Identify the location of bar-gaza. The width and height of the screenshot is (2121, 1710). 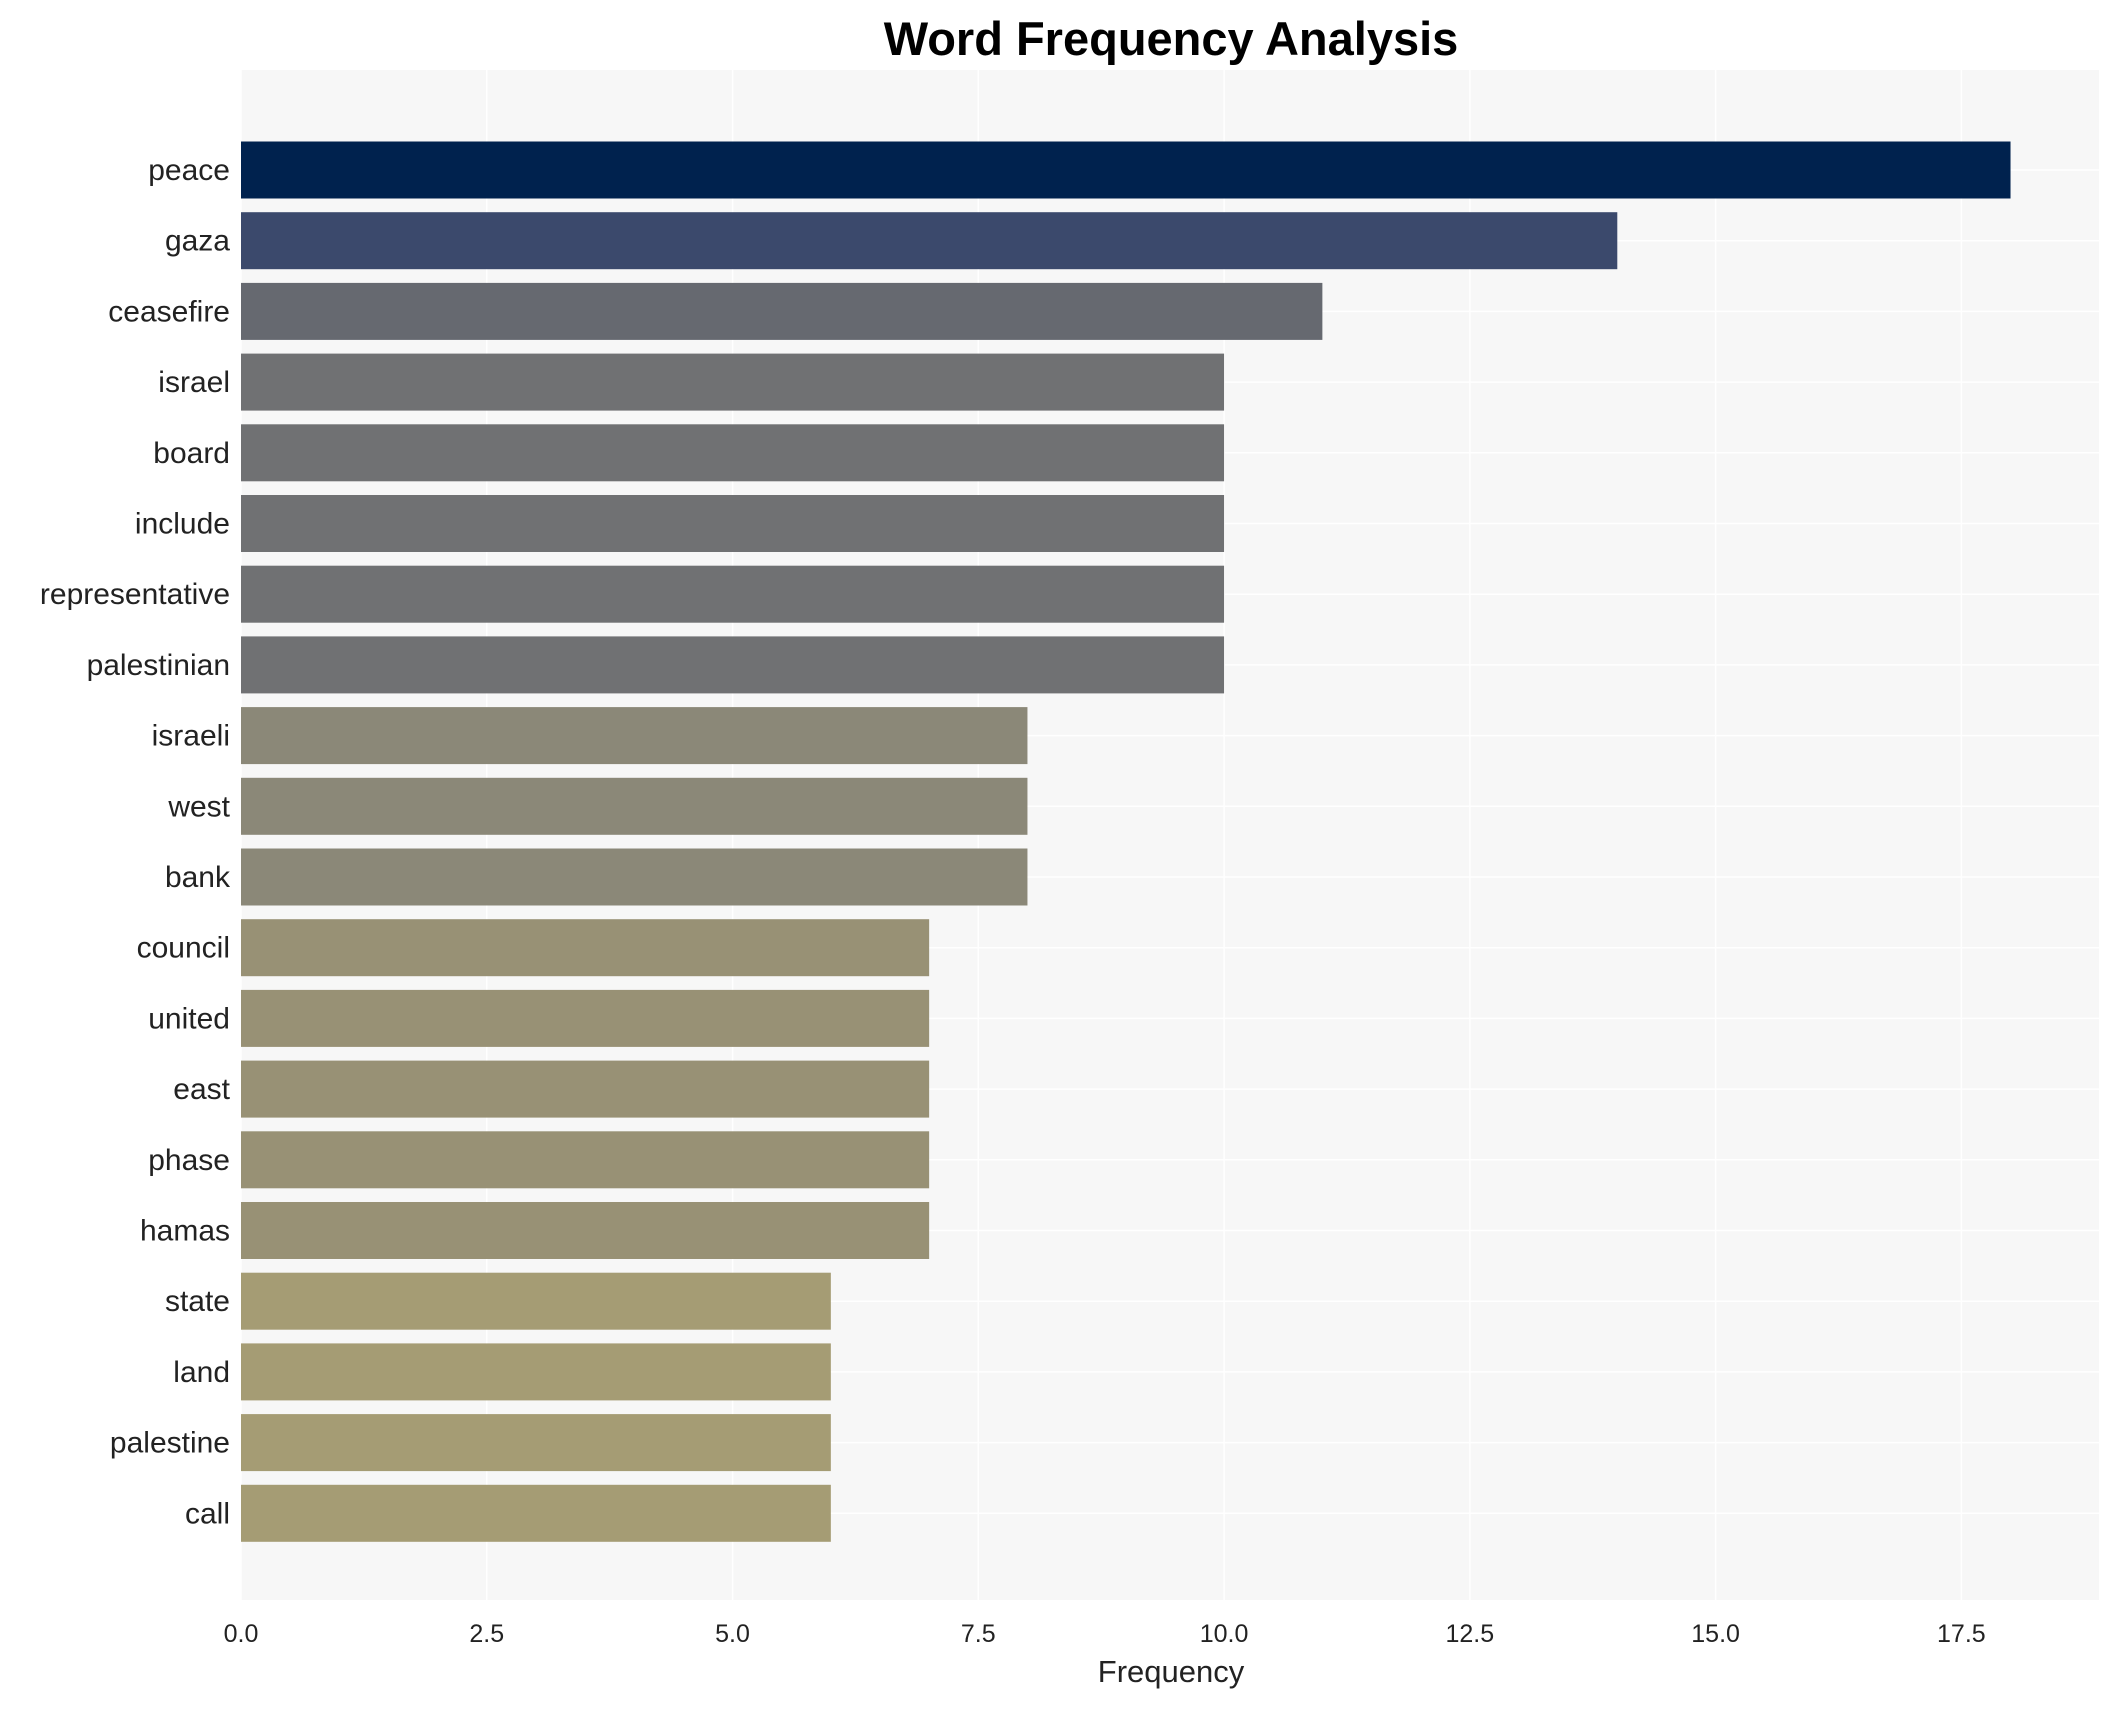
(929, 241).